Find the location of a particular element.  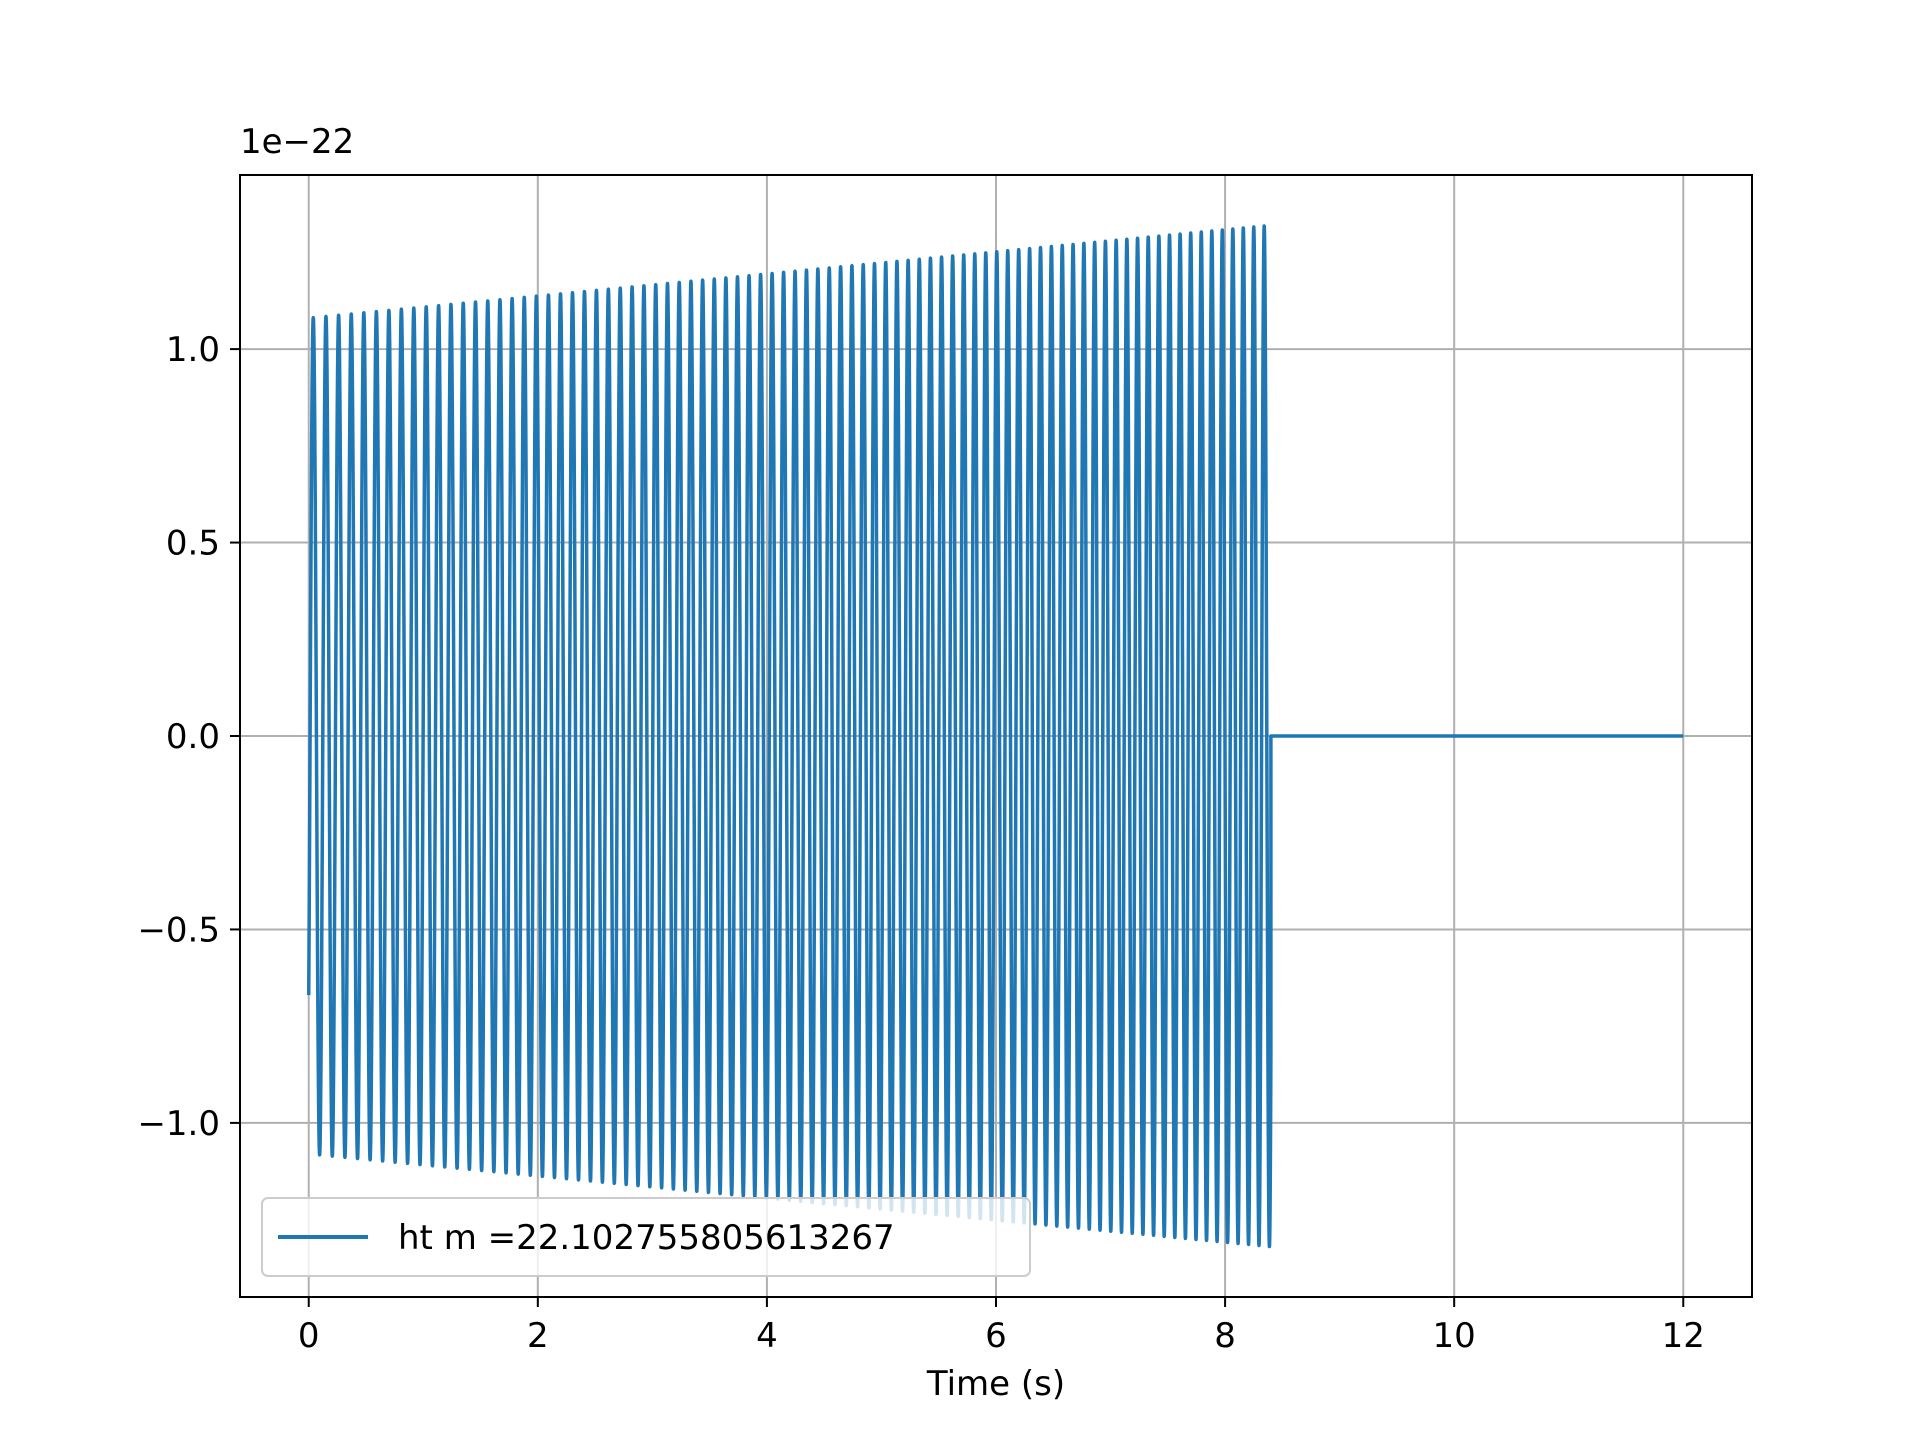

y-axis: −1.0 −0.5 0.0 0.5 1.0 is located at coordinates (188, 737).